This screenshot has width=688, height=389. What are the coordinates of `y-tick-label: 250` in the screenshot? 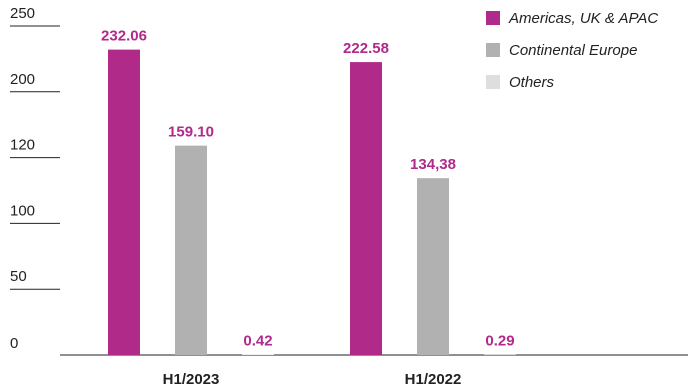 It's located at (22, 13).